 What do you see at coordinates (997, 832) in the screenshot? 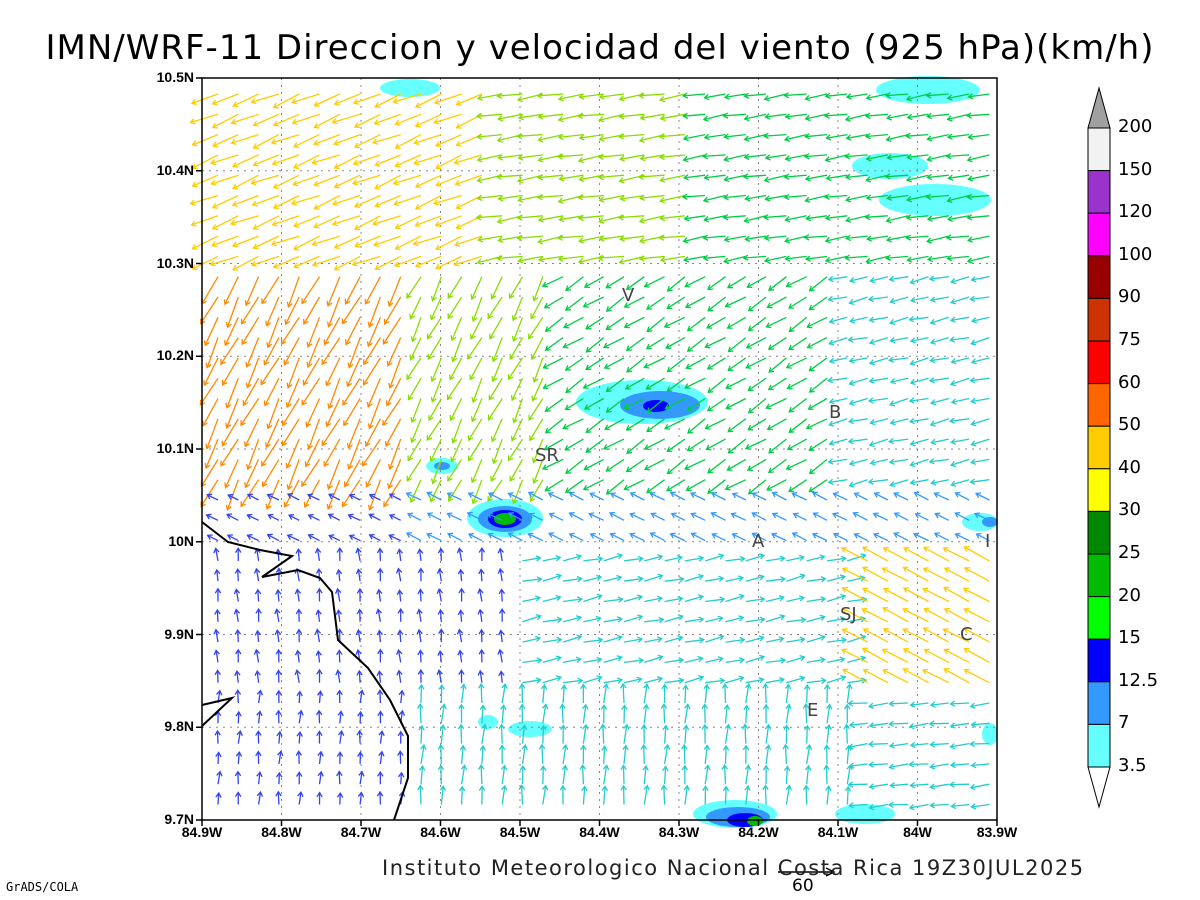
I see `lon-label: 83.9W` at bounding box center [997, 832].